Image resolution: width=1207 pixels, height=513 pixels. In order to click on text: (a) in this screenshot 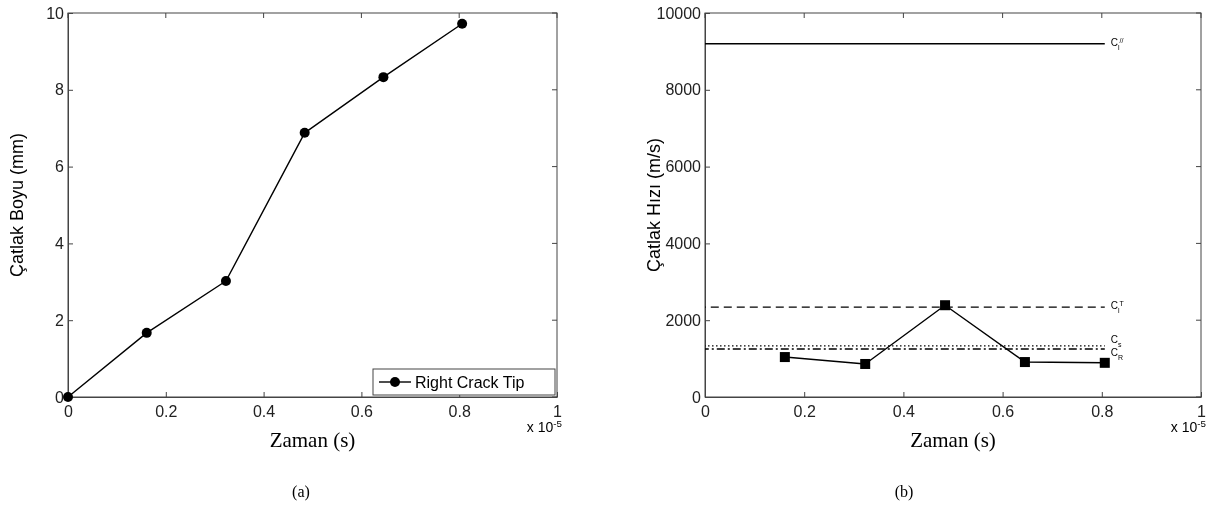, I will do `click(301, 492)`.